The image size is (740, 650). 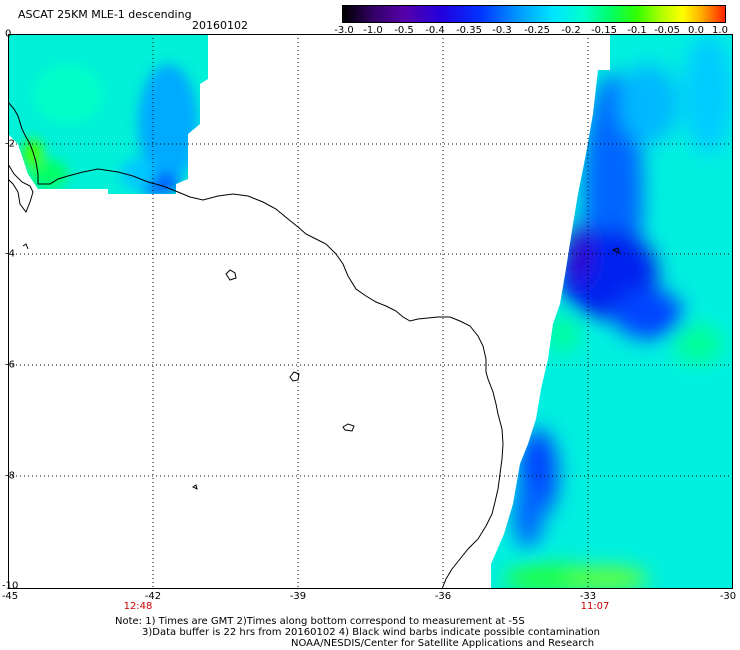 What do you see at coordinates (373, 30) in the screenshot?
I see `colorbar-tick: -1.0` at bounding box center [373, 30].